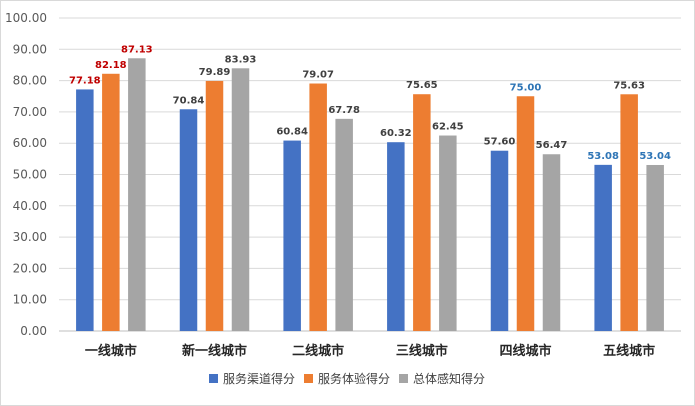  What do you see at coordinates (422, 351) in the screenshot?
I see `x-tick-label: 三线城市` at bounding box center [422, 351].